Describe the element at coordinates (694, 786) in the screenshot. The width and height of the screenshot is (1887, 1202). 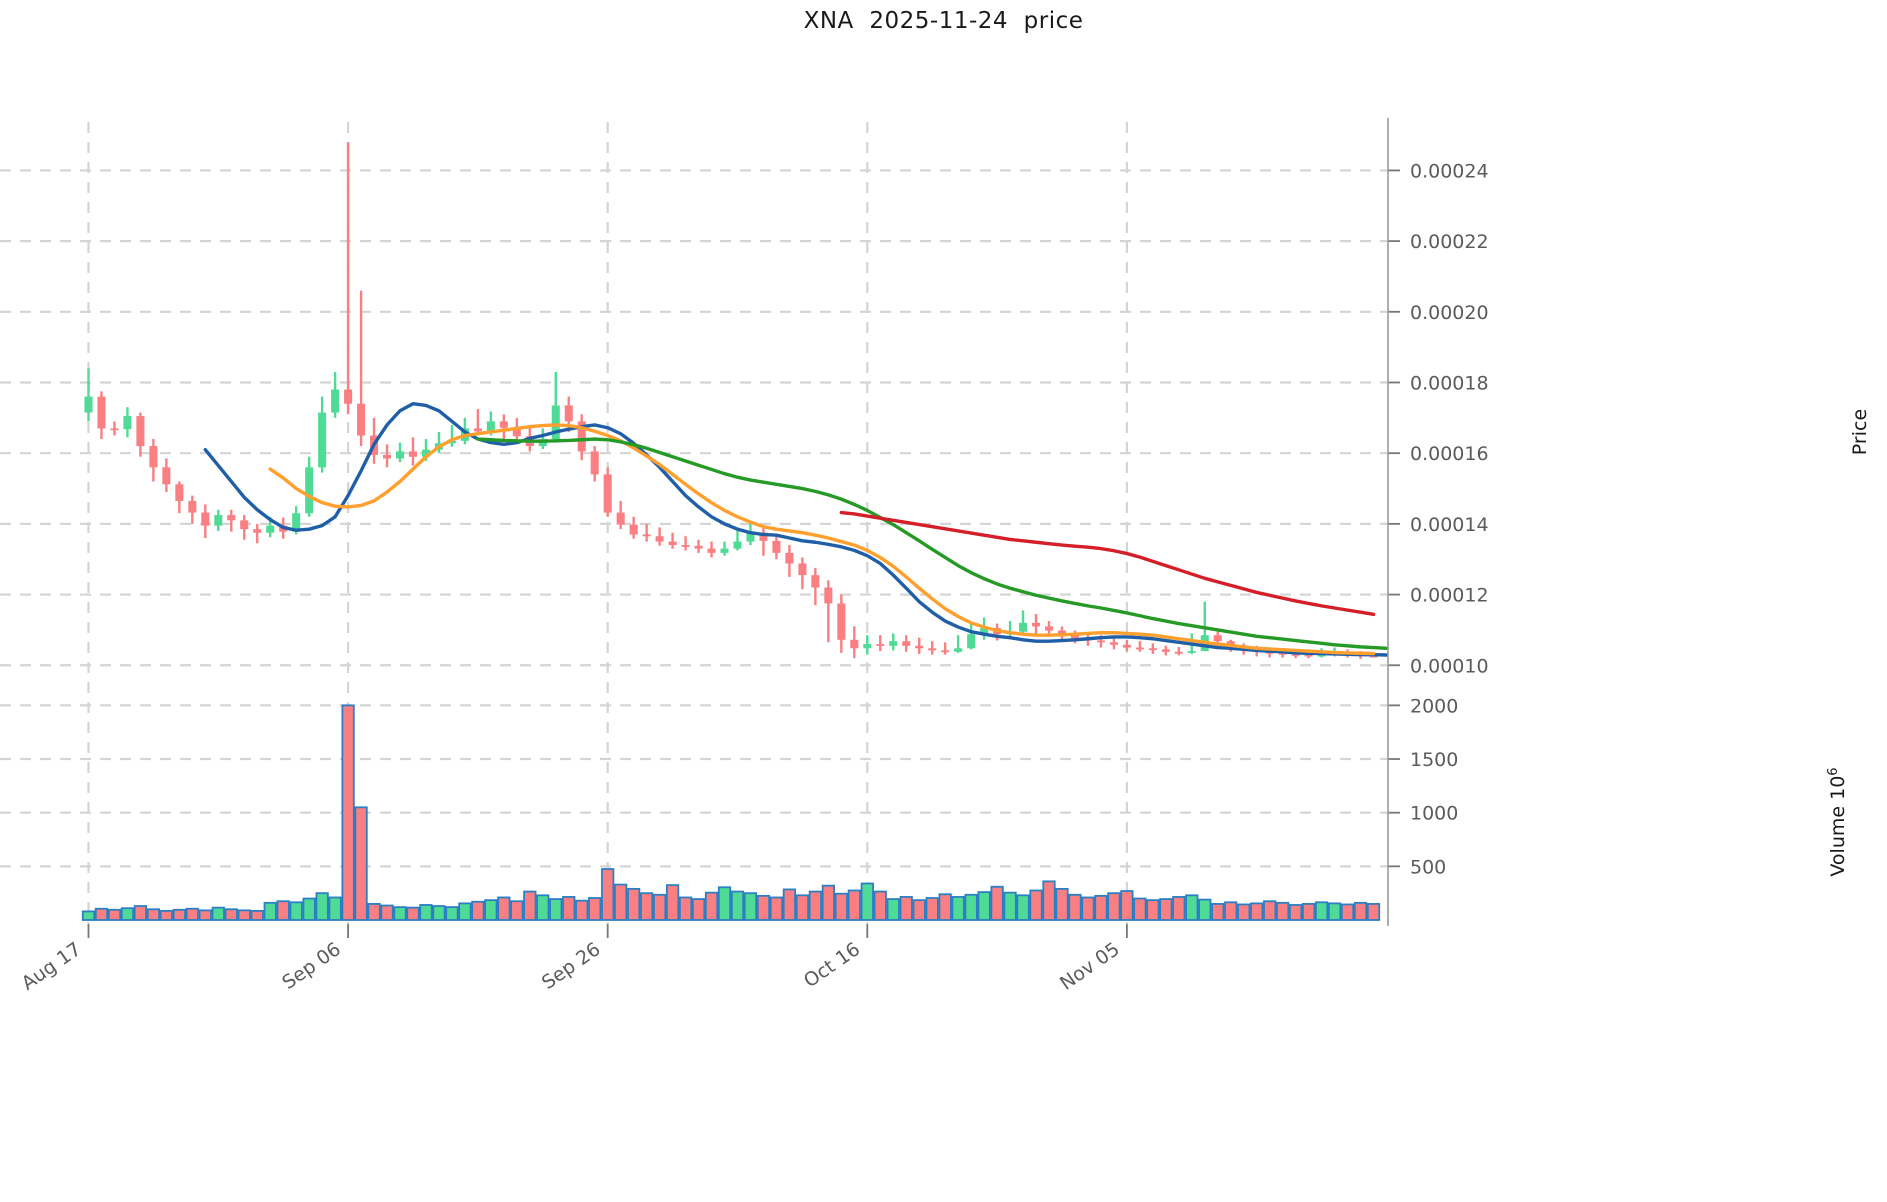
I see `volume-grid-group` at that location.